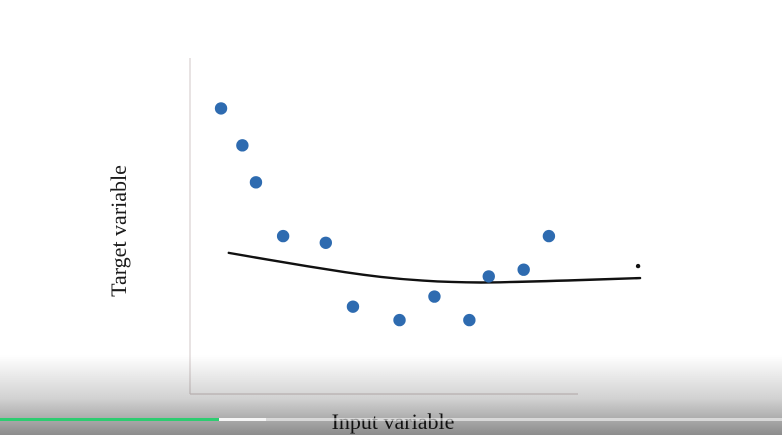  I want to click on video-progress-bar, so click(391, 419).